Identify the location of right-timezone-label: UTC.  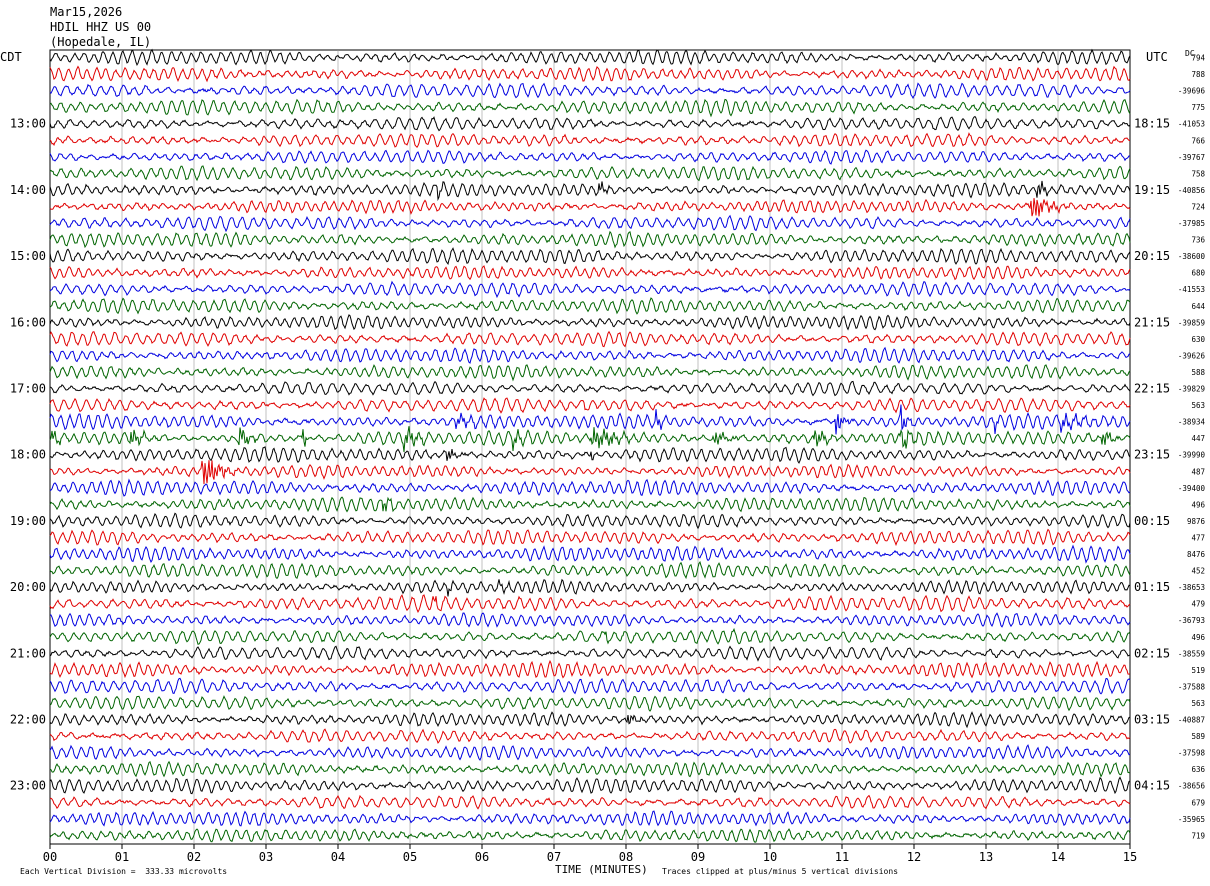
(1157, 57).